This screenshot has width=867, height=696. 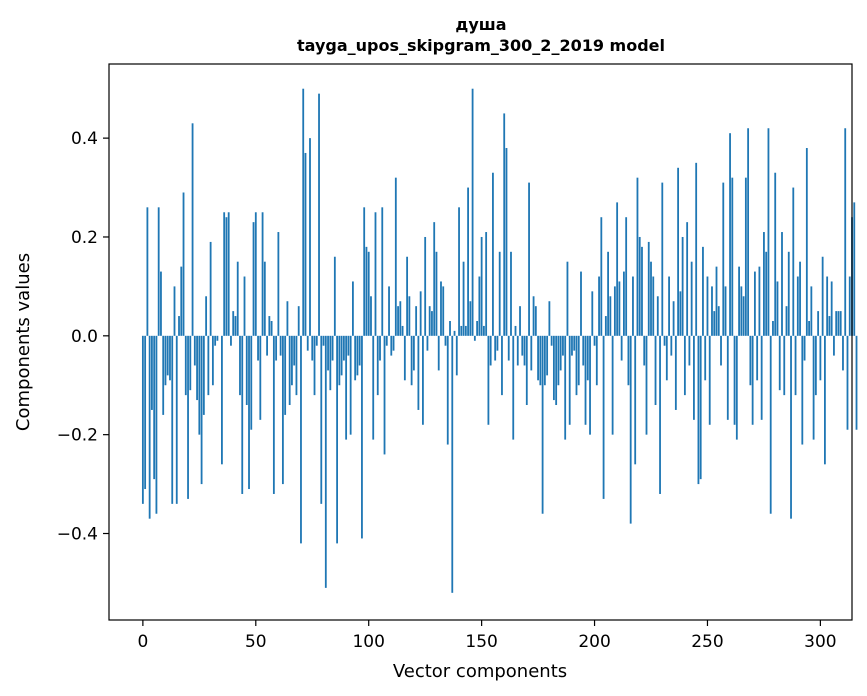 What do you see at coordinates (84, 238) in the screenshot?
I see `y-tick-label: 0.2` at bounding box center [84, 238].